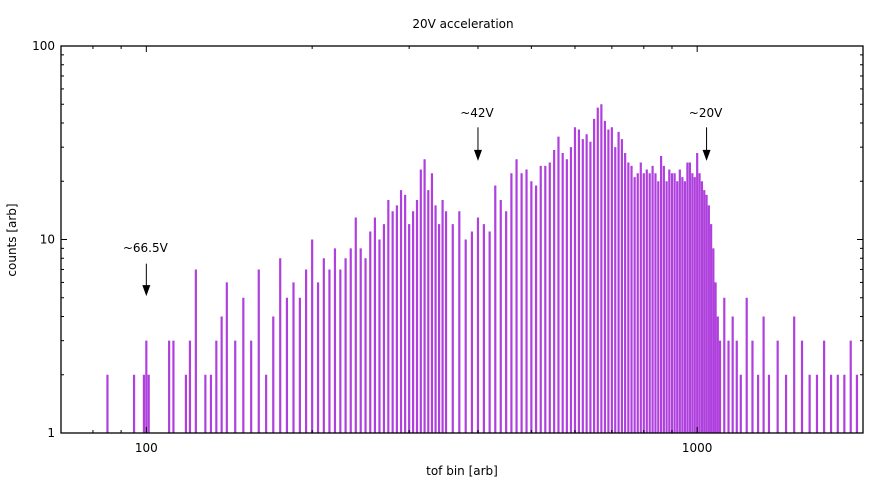  I want to click on x-tick-label: 1000, so click(697, 448).